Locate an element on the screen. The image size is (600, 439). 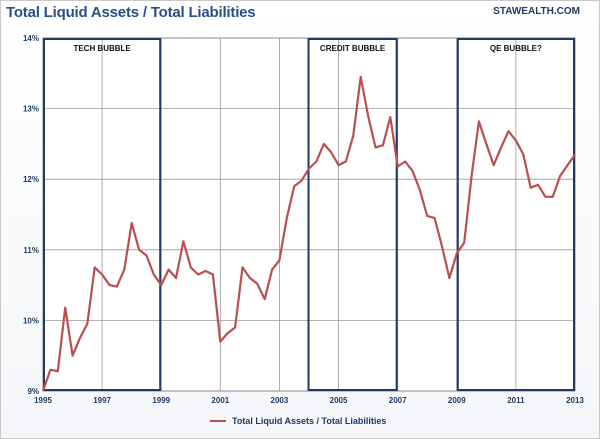
x-axis: 1995 1997 1999 2001 2003 2005 2007 2009 2011 2013 is located at coordinates (309, 400).